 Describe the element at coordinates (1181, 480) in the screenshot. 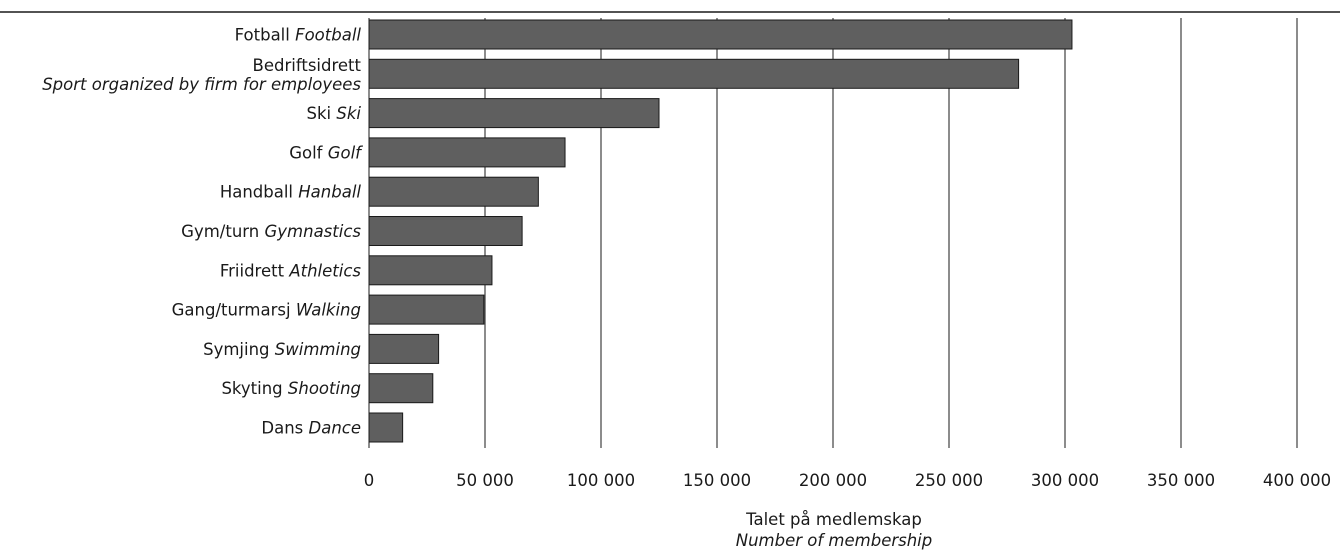

I see `x-tick-label: 350 000` at that location.